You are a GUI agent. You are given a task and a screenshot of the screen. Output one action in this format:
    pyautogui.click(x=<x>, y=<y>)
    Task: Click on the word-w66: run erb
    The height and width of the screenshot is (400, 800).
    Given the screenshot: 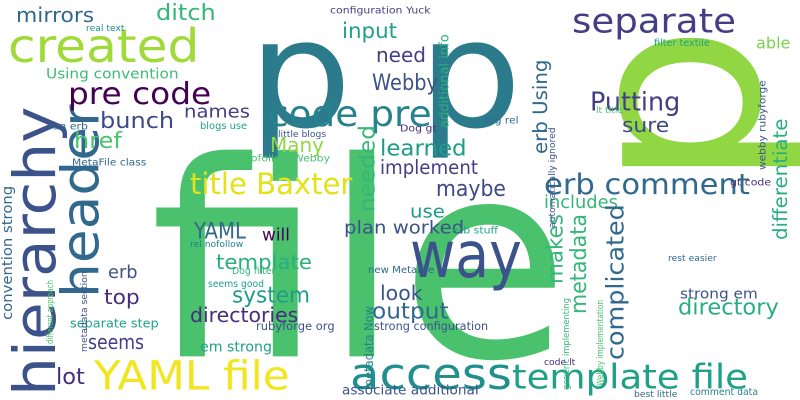 What is the action you would take?
    pyautogui.click(x=68, y=126)
    